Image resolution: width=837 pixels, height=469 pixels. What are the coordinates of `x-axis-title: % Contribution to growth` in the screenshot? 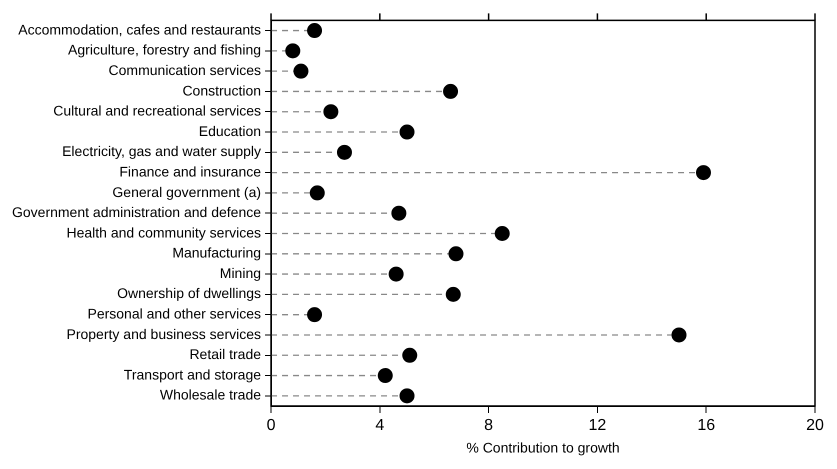 It's located at (543, 447).